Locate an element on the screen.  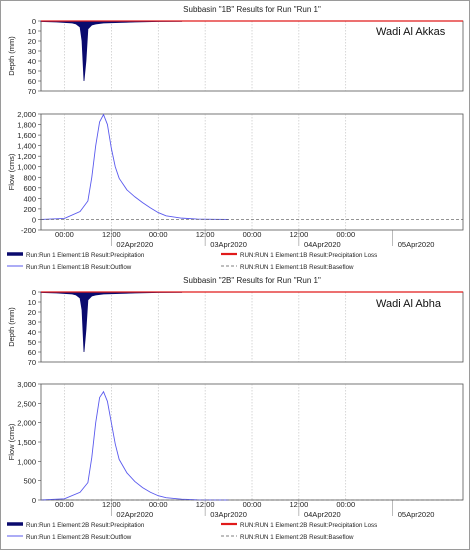
legend-entry: RUN:RUN 1 Element:1B Result:Baseflow is located at coordinates (297, 267).